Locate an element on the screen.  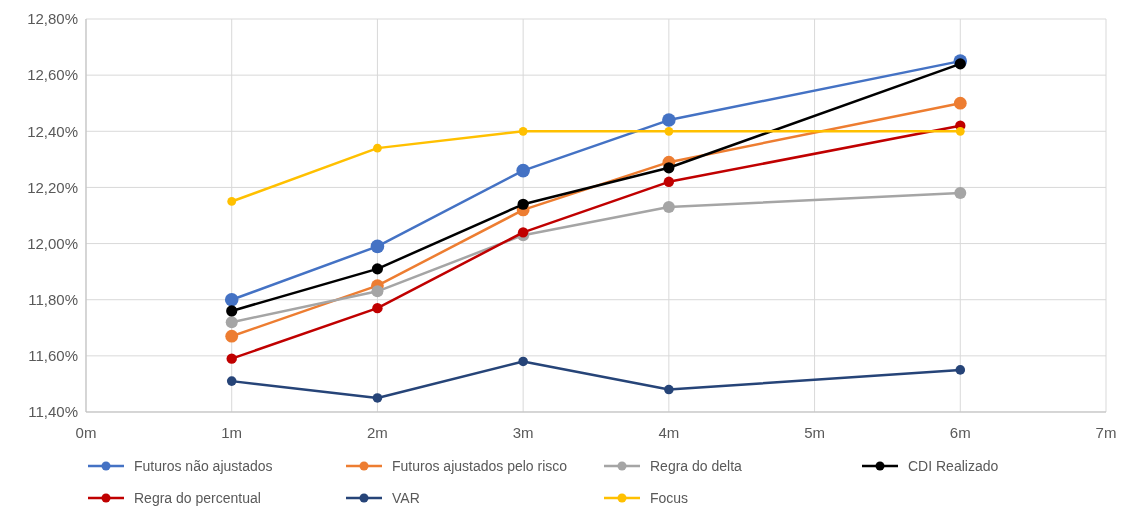
x-tick-label: 4m is located at coordinates (669, 432).